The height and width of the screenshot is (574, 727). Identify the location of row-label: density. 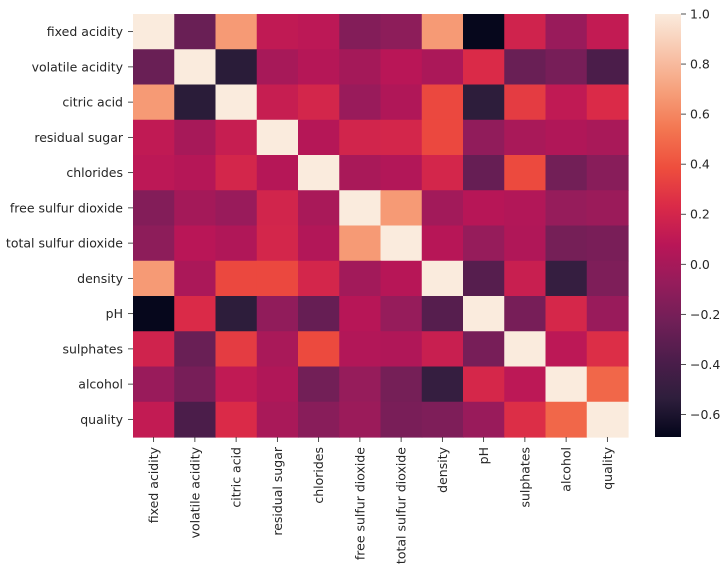
(100, 278).